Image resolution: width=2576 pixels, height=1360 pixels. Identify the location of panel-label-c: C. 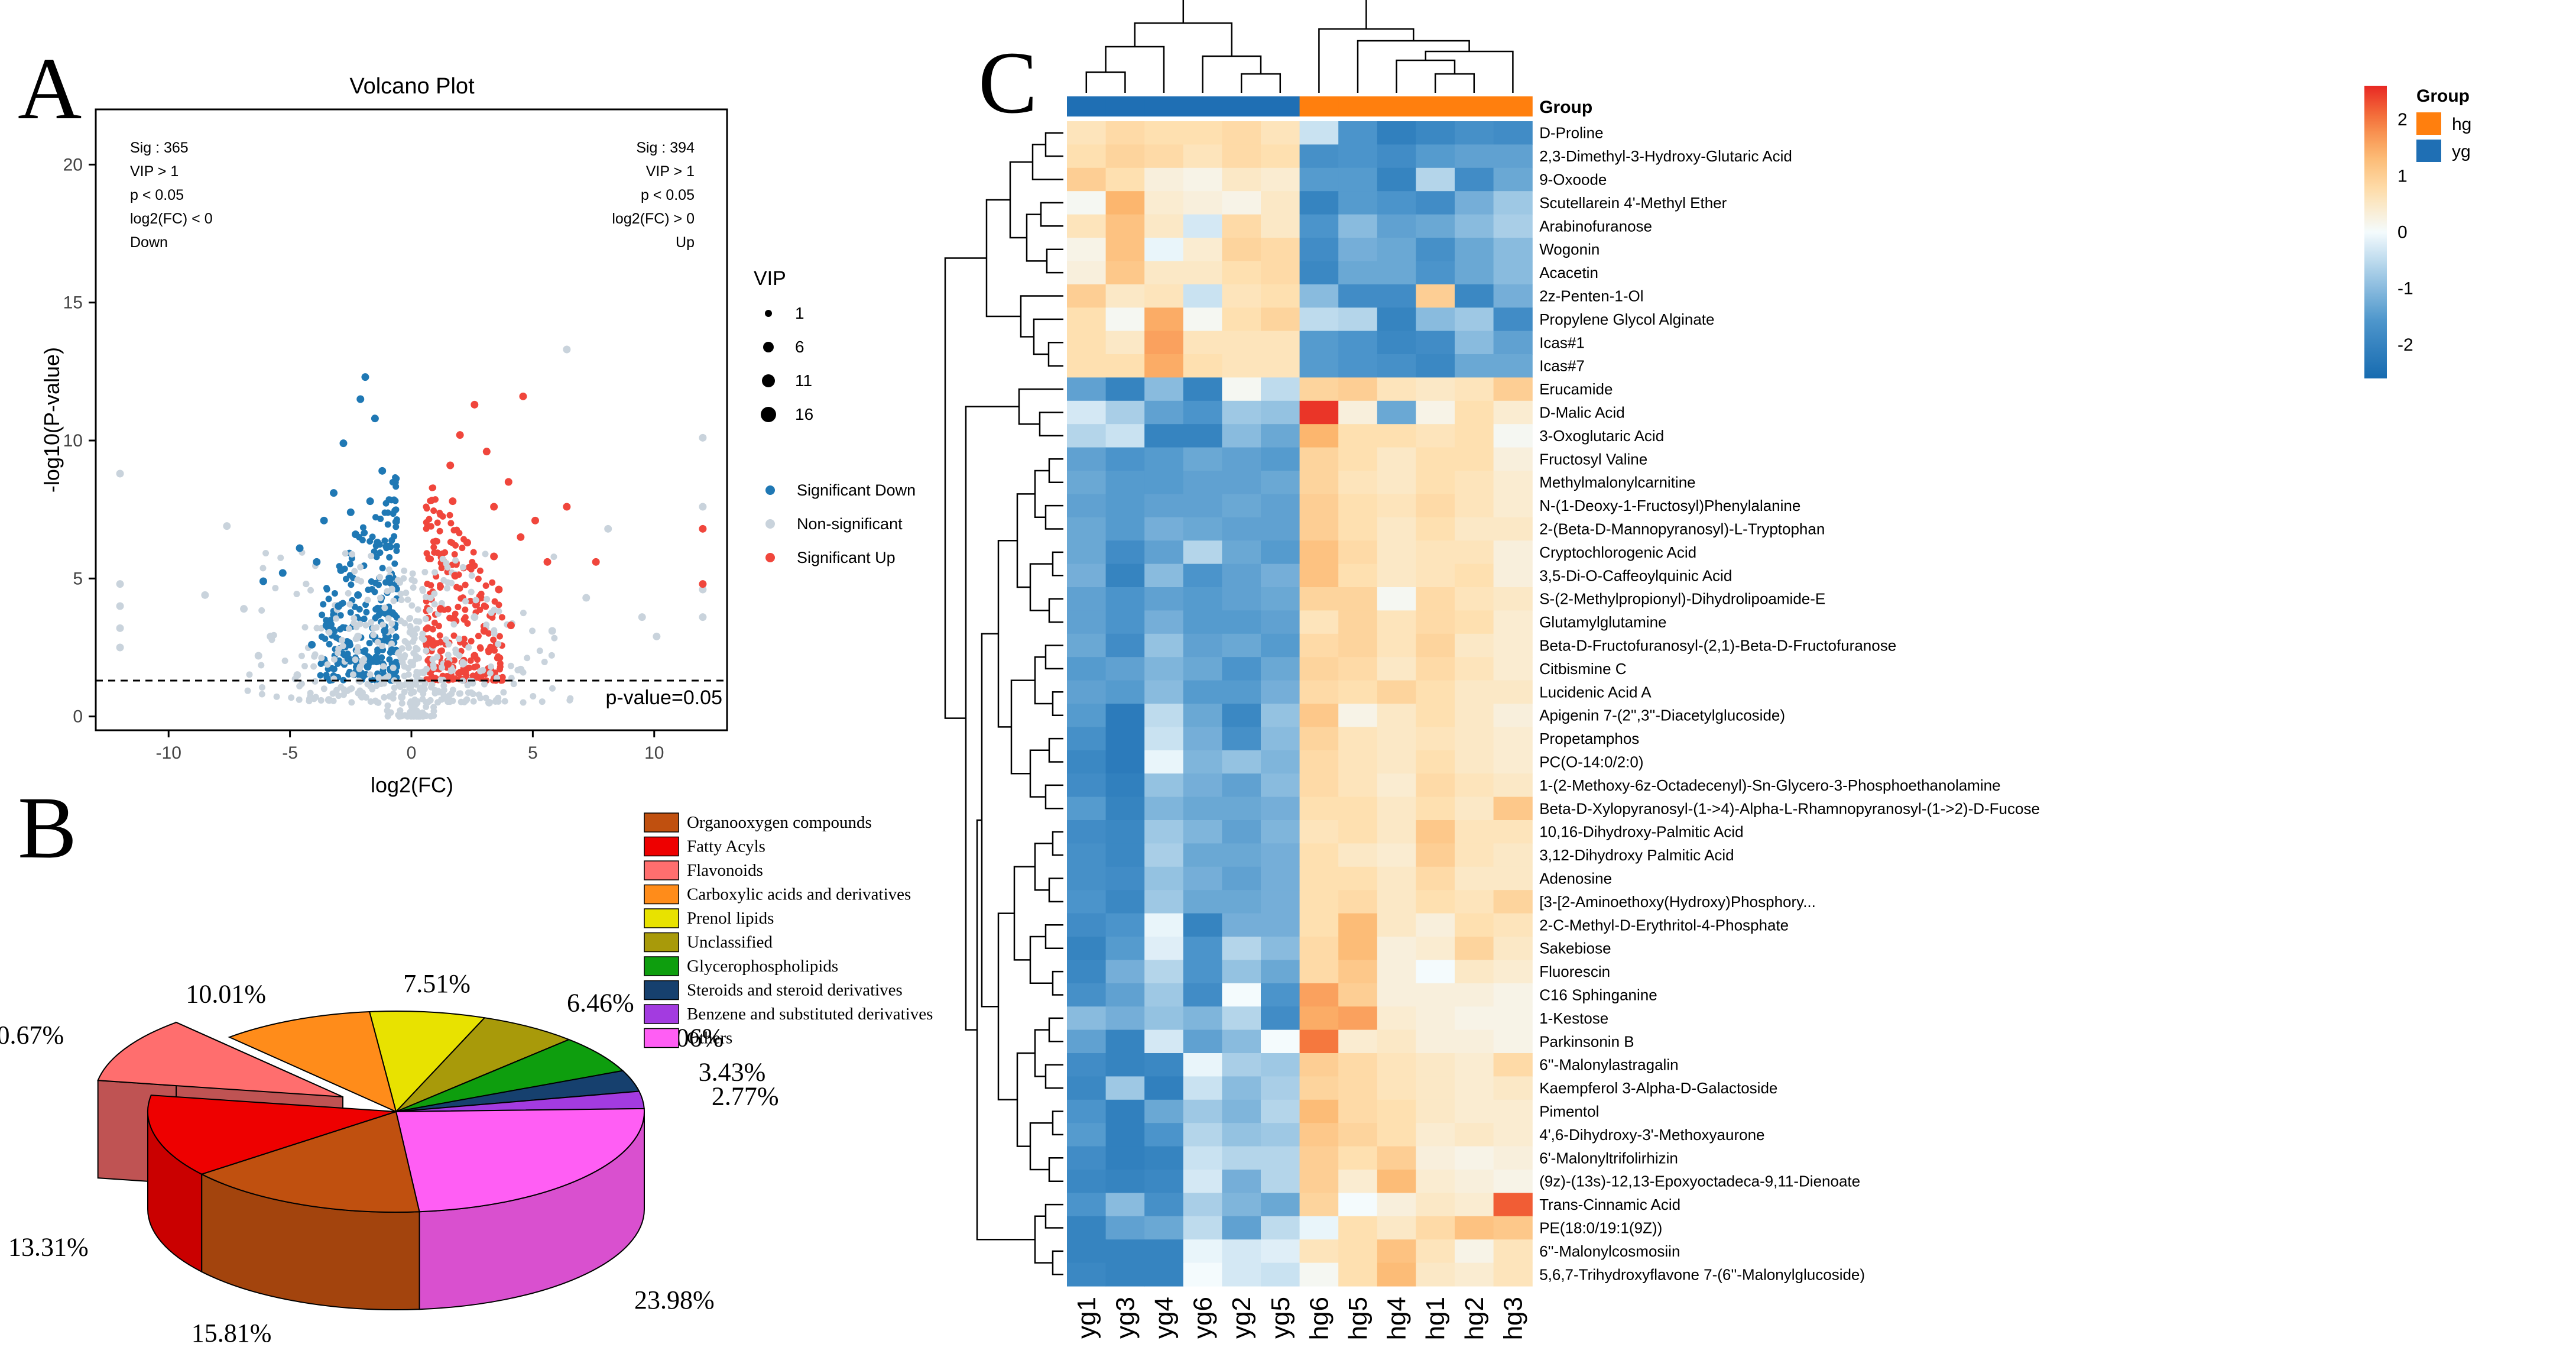
(1007, 83).